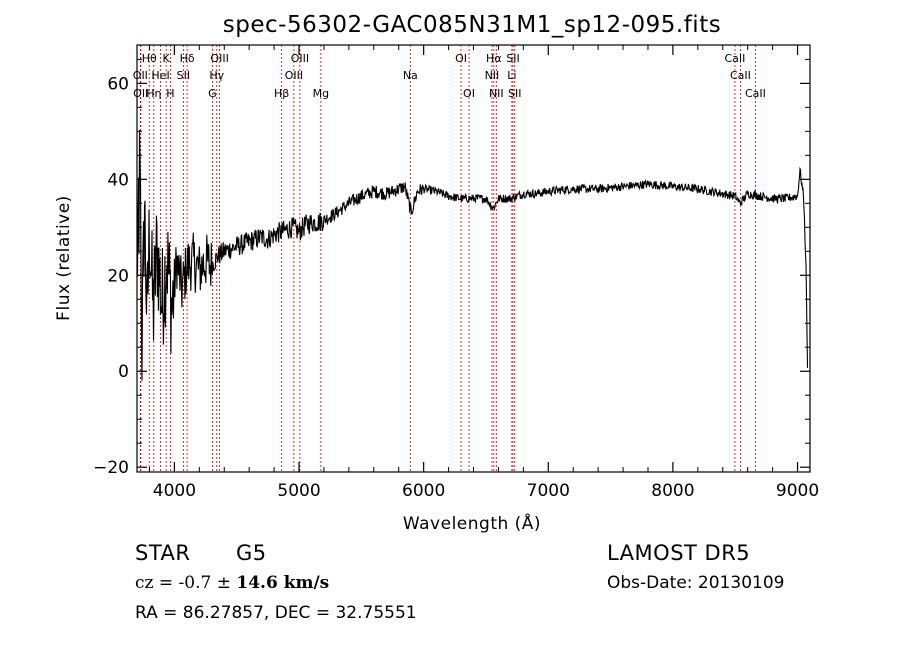 This screenshot has height=649, width=900. Describe the element at coordinates (696, 583) in the screenshot. I see `observation-date: Obs-Date: 20130109` at that location.